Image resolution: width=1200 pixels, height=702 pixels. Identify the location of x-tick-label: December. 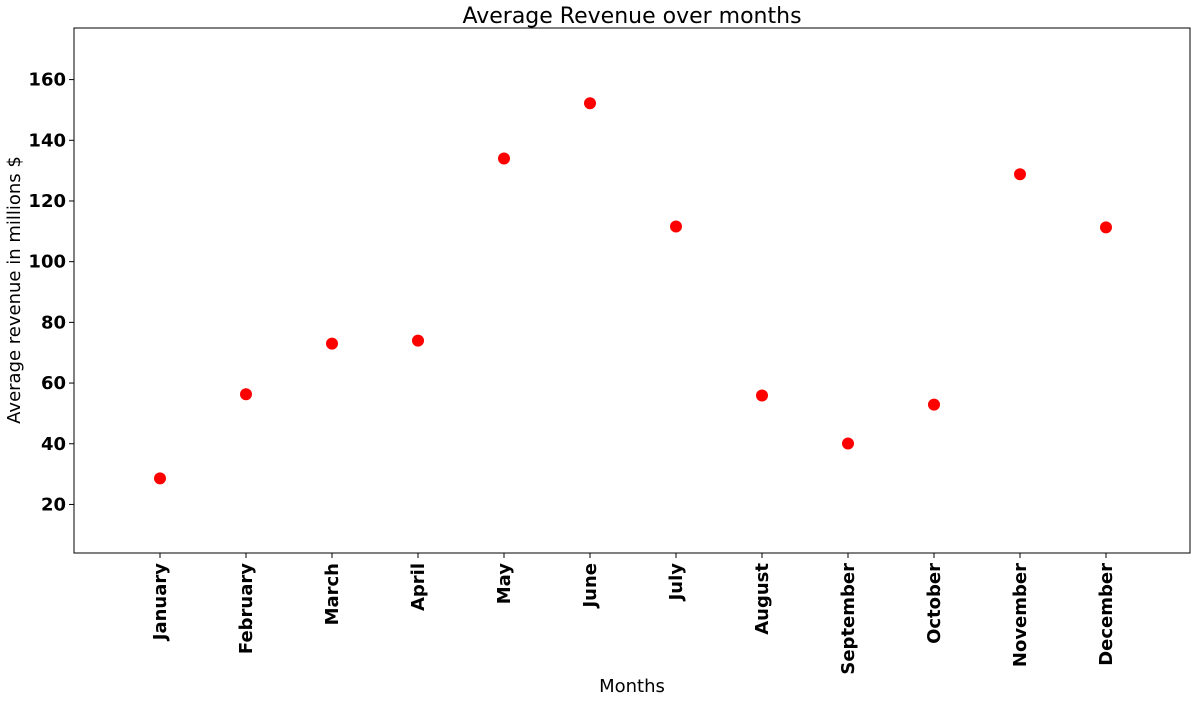
(1106, 614).